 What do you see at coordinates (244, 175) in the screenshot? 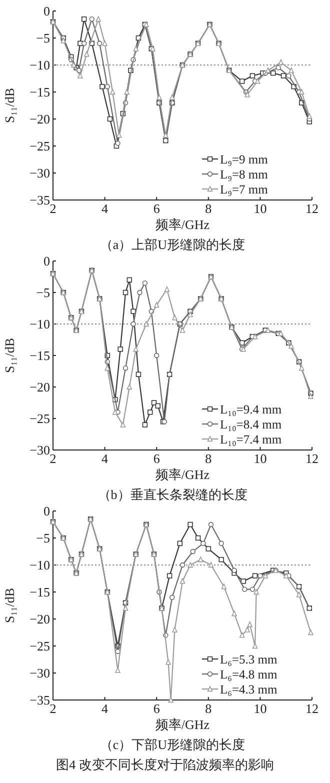
I see `legend-label: L₉=8 mm` at bounding box center [244, 175].